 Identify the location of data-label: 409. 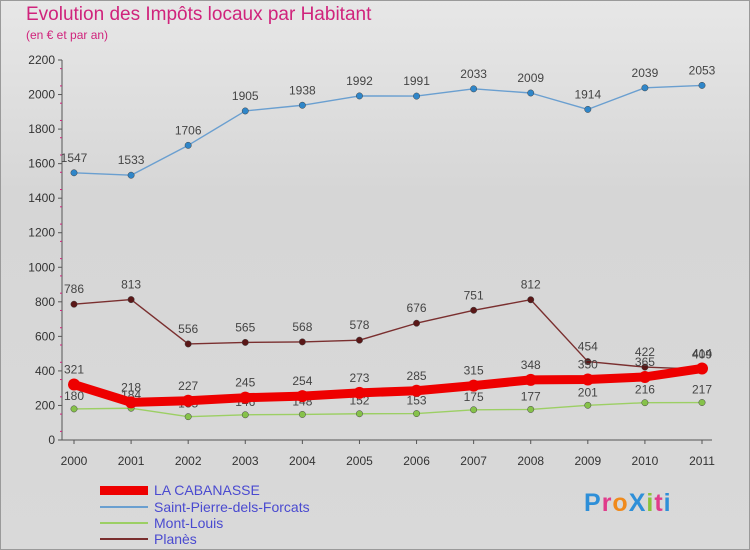
(702, 354).